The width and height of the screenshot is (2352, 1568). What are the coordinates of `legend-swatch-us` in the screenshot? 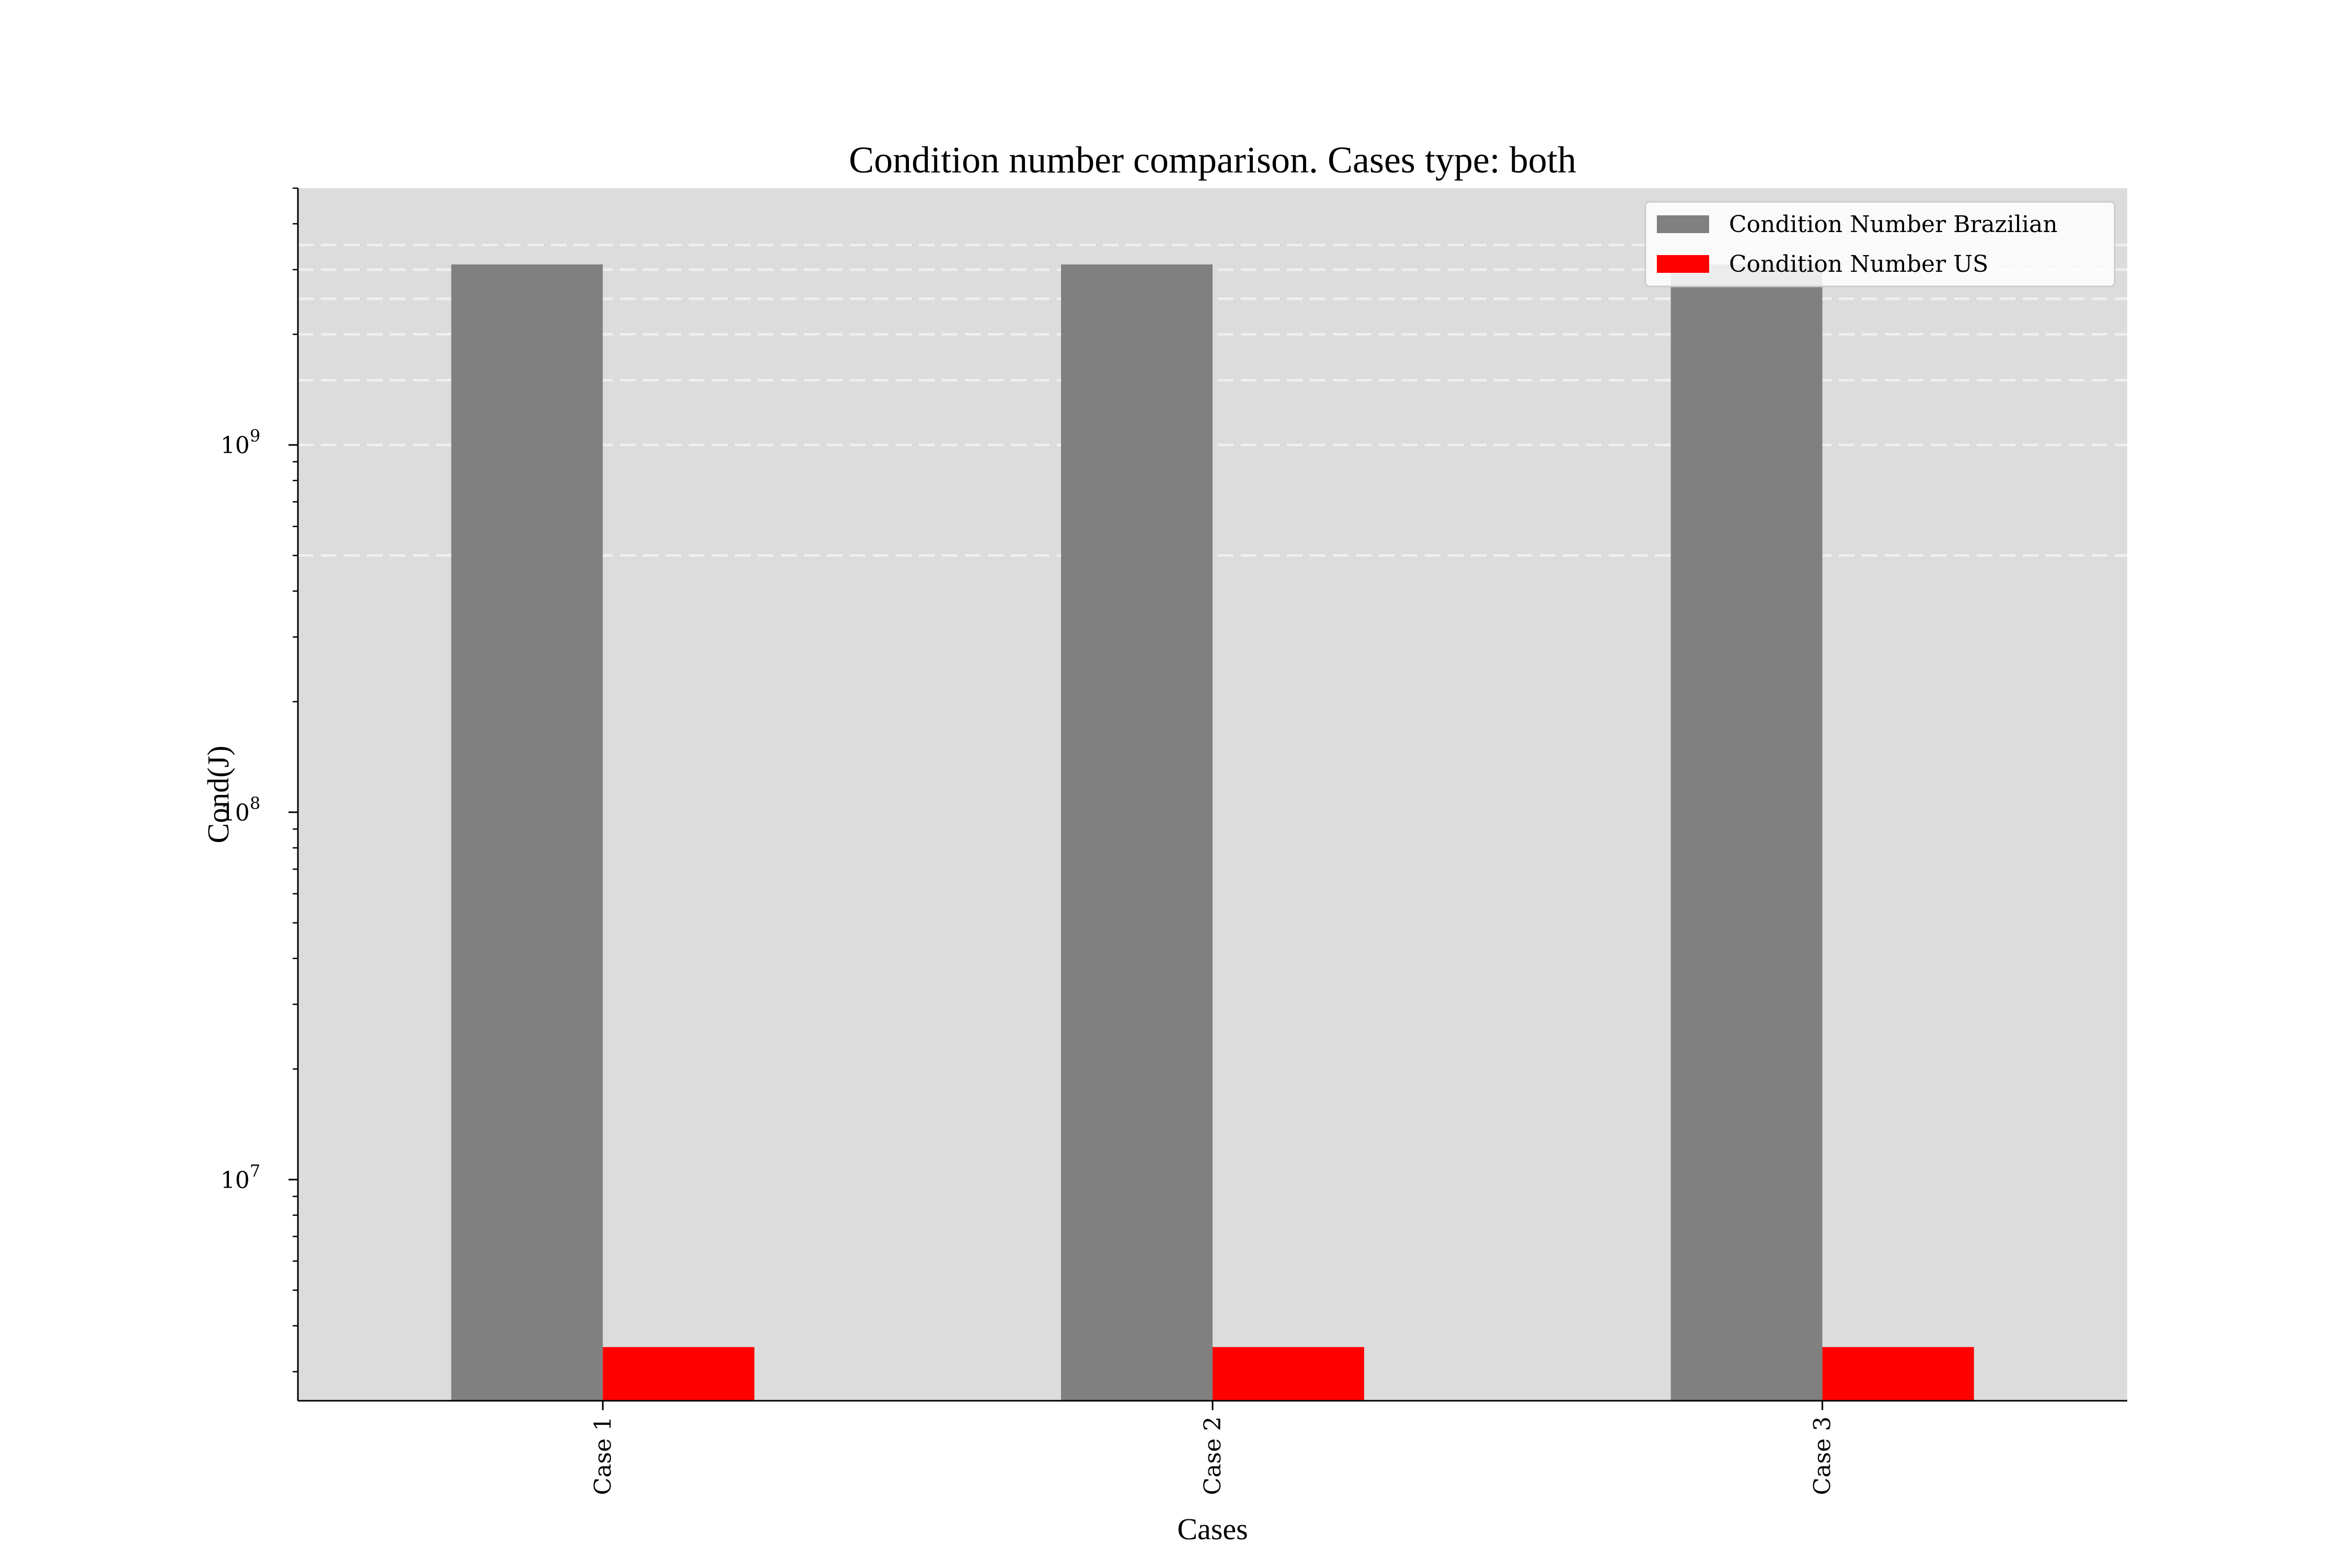 It's located at (1683, 264).